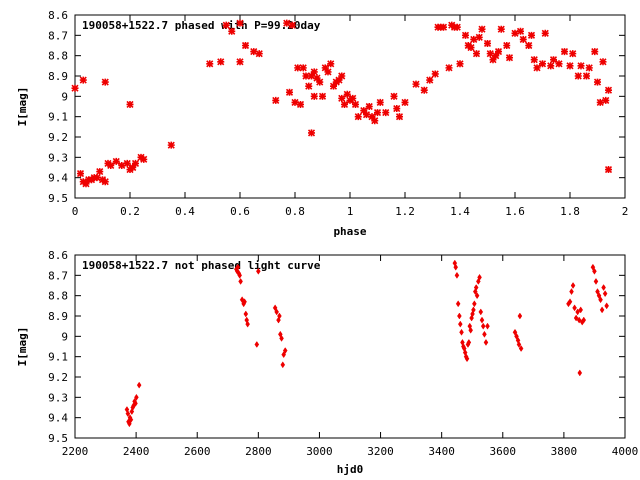  Describe the element at coordinates (22, 347) in the screenshot. I see `raw-y-axis-label: I[mag]` at that location.